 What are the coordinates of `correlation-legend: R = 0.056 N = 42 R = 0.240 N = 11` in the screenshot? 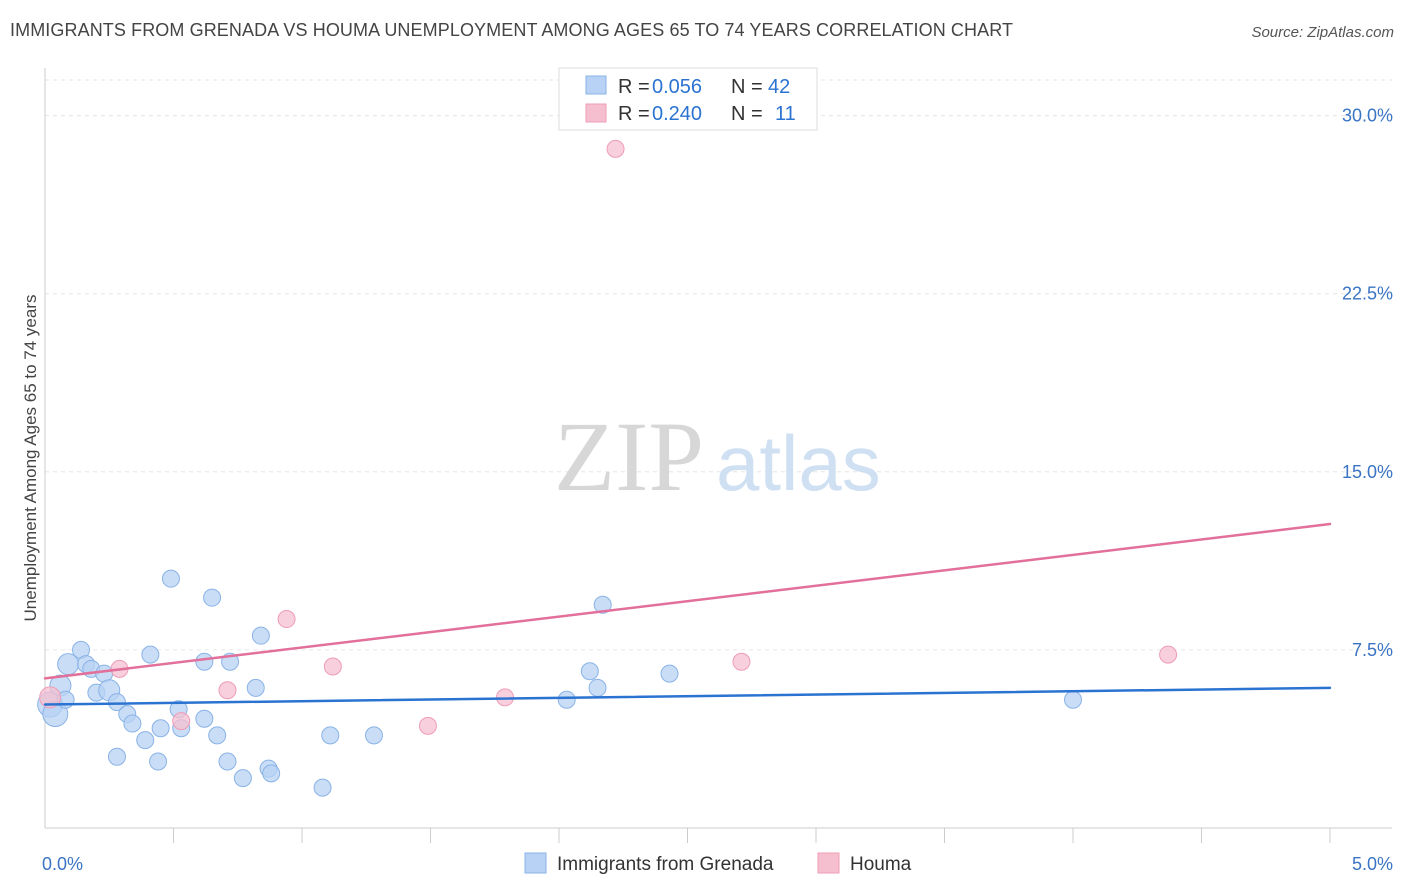 It's located at (688, 99).